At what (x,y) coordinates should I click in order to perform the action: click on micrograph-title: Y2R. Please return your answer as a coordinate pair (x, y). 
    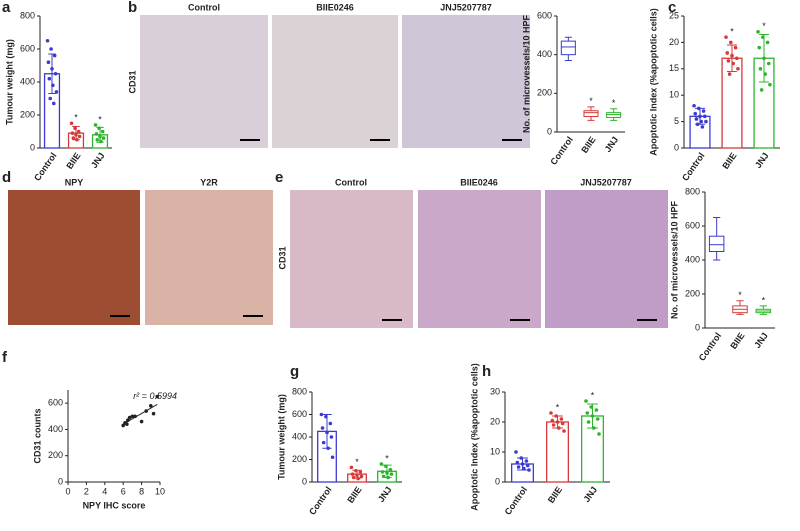
    Looking at the image, I should click on (209, 182).